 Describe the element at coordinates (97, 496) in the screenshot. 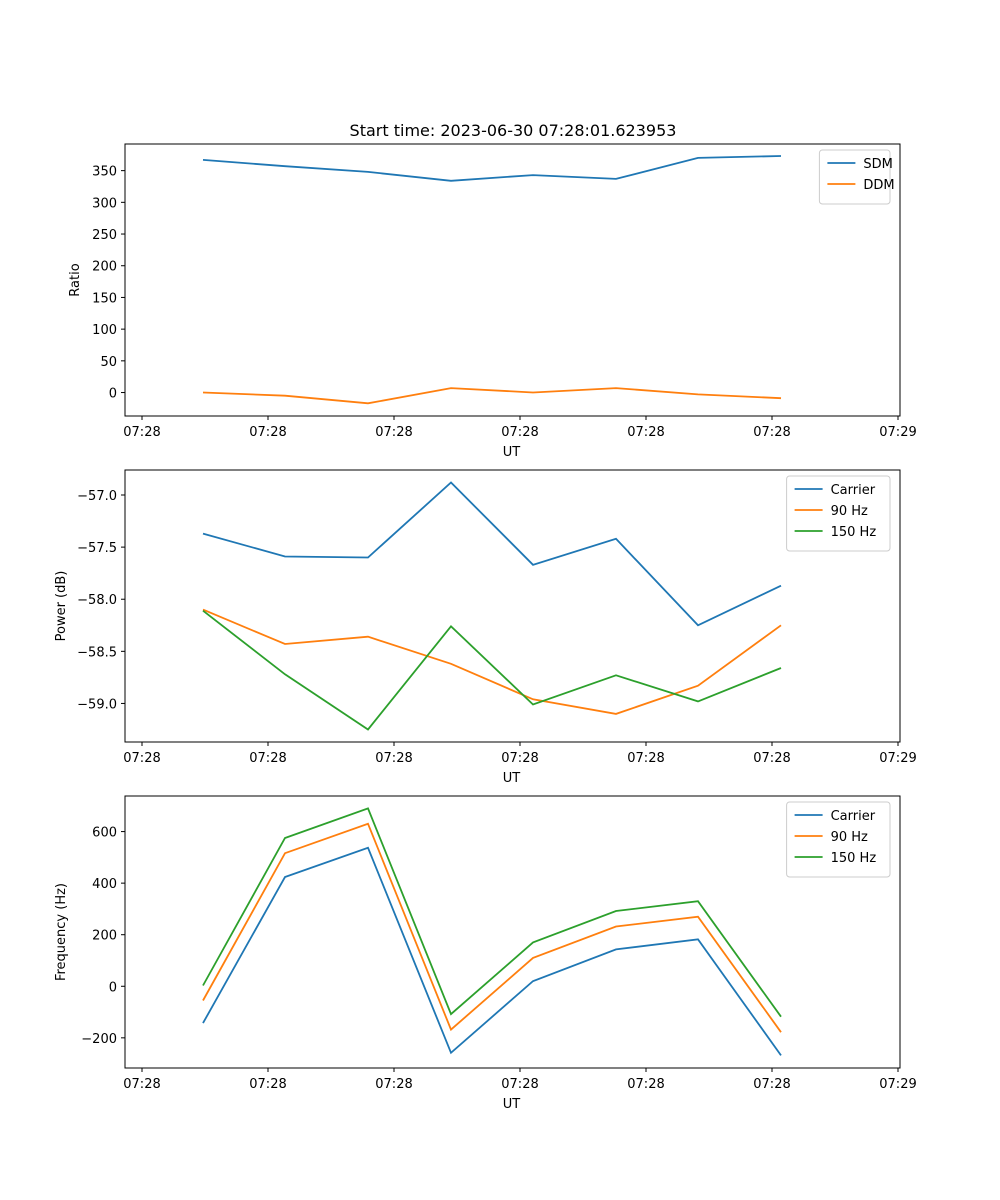

I see `power-y-tick-label: −57.0` at that location.